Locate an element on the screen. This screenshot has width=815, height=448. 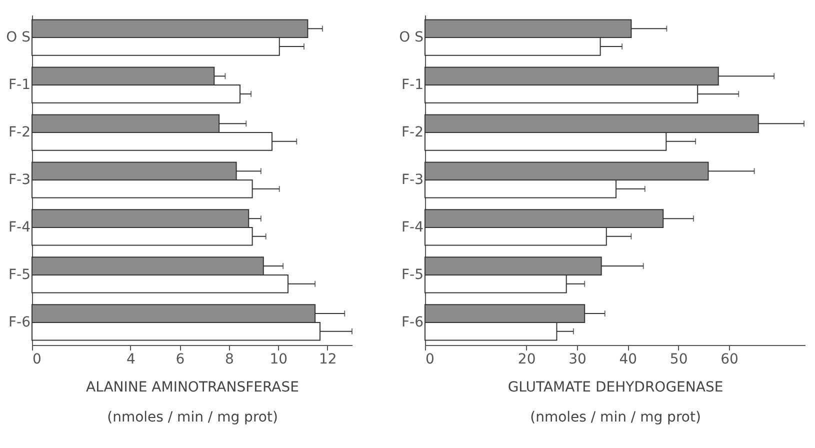
x-axis-title: GLUTAMATE DEHYDROGENASE (nmoles / min / mg prot) is located at coordinates (616, 403).